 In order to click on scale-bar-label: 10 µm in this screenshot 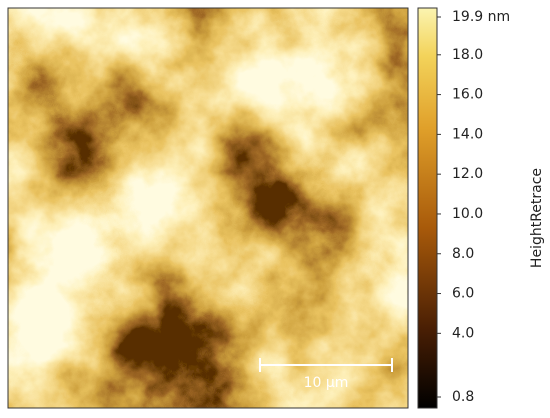, I will do `click(326, 383)`.